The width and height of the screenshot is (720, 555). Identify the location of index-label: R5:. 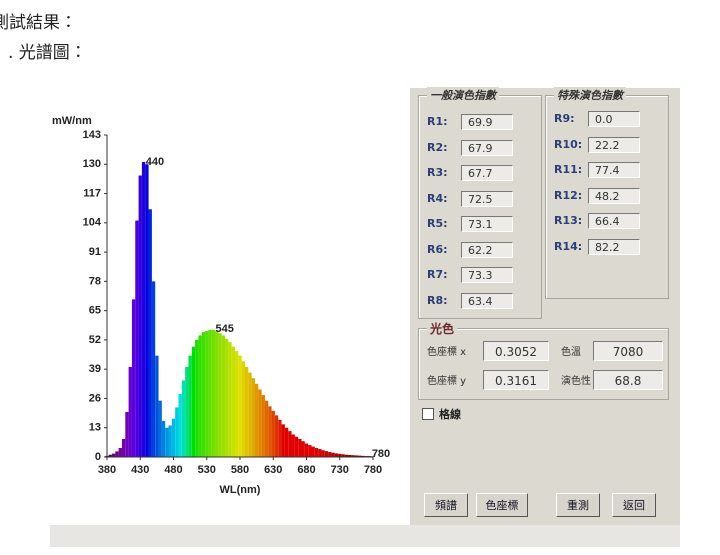
(437, 223).